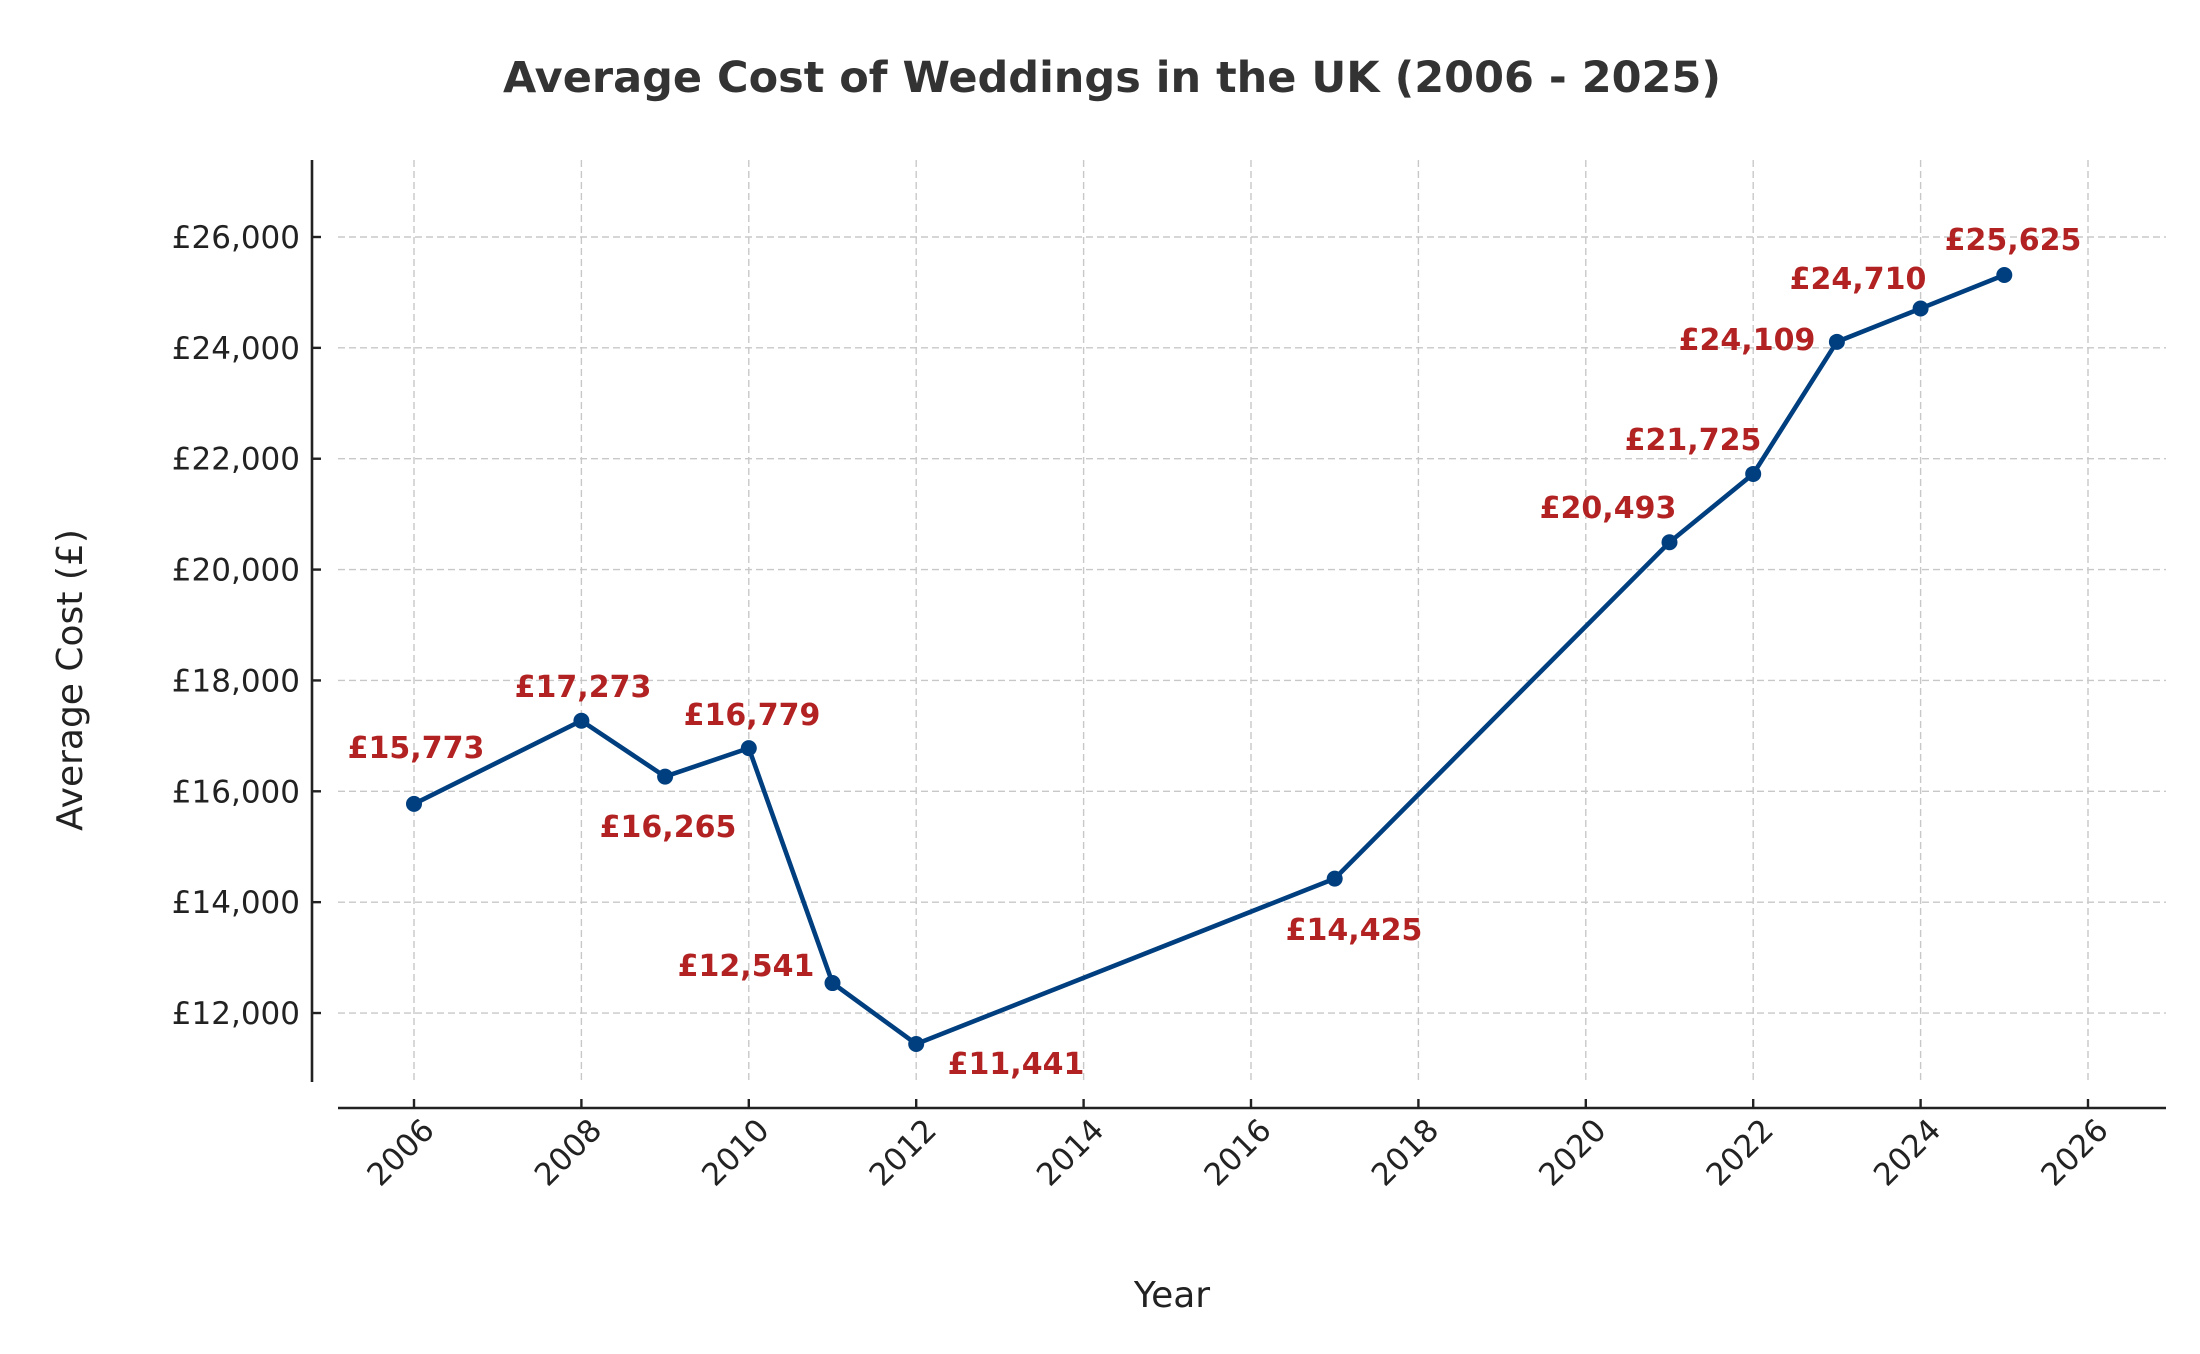  I want to click on data-label: £24,710, so click(1858, 279).